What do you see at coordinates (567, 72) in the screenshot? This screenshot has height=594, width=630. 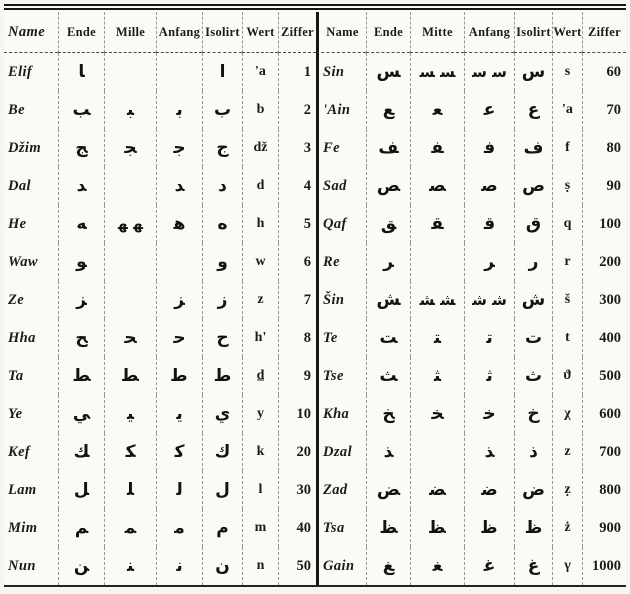 I see `wert-value: s` at bounding box center [567, 72].